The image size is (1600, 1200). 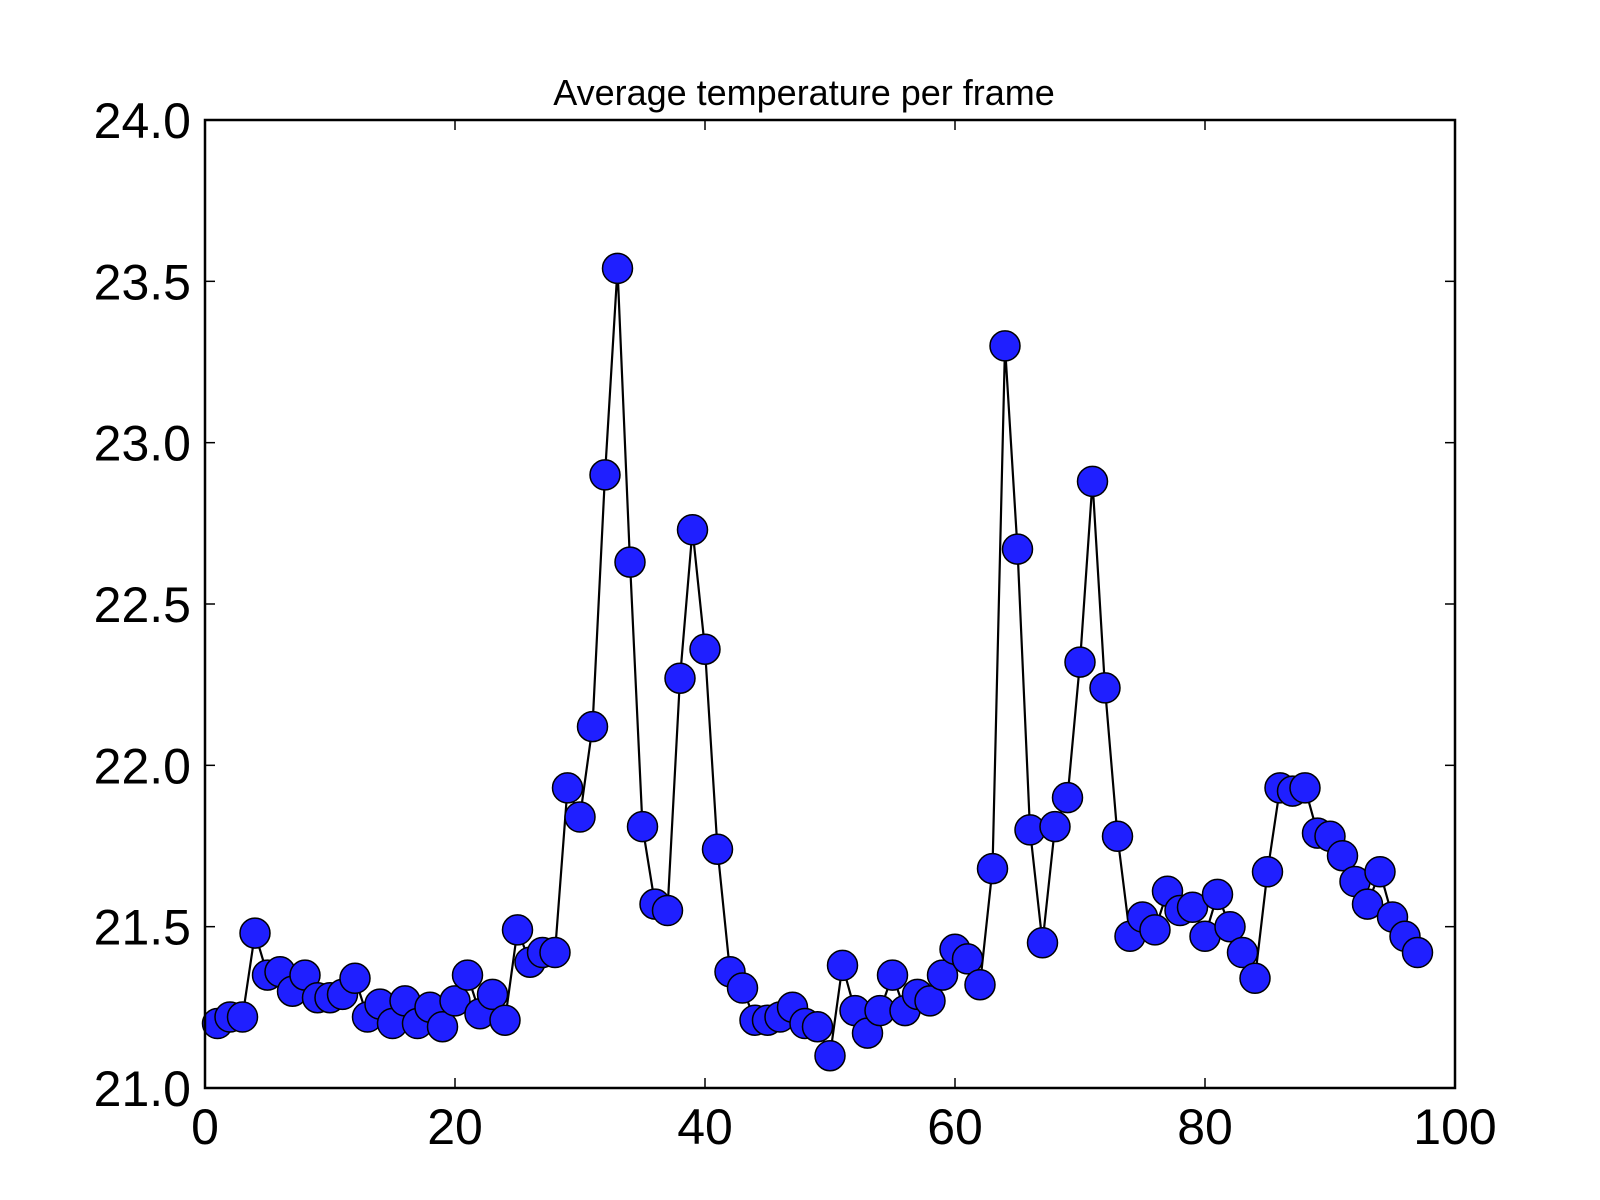 What do you see at coordinates (705, 1127) in the screenshot?
I see `x-tick-label: 40` at bounding box center [705, 1127].